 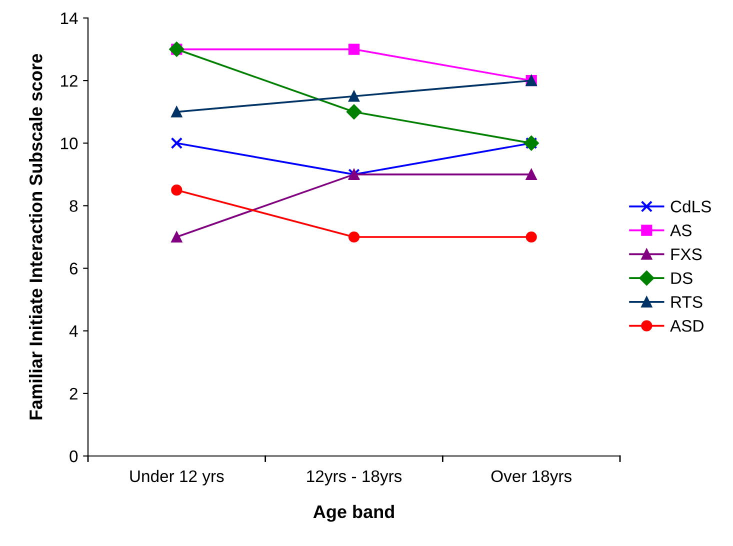 What do you see at coordinates (69, 80) in the screenshot?
I see `y-tick-label: 12` at bounding box center [69, 80].